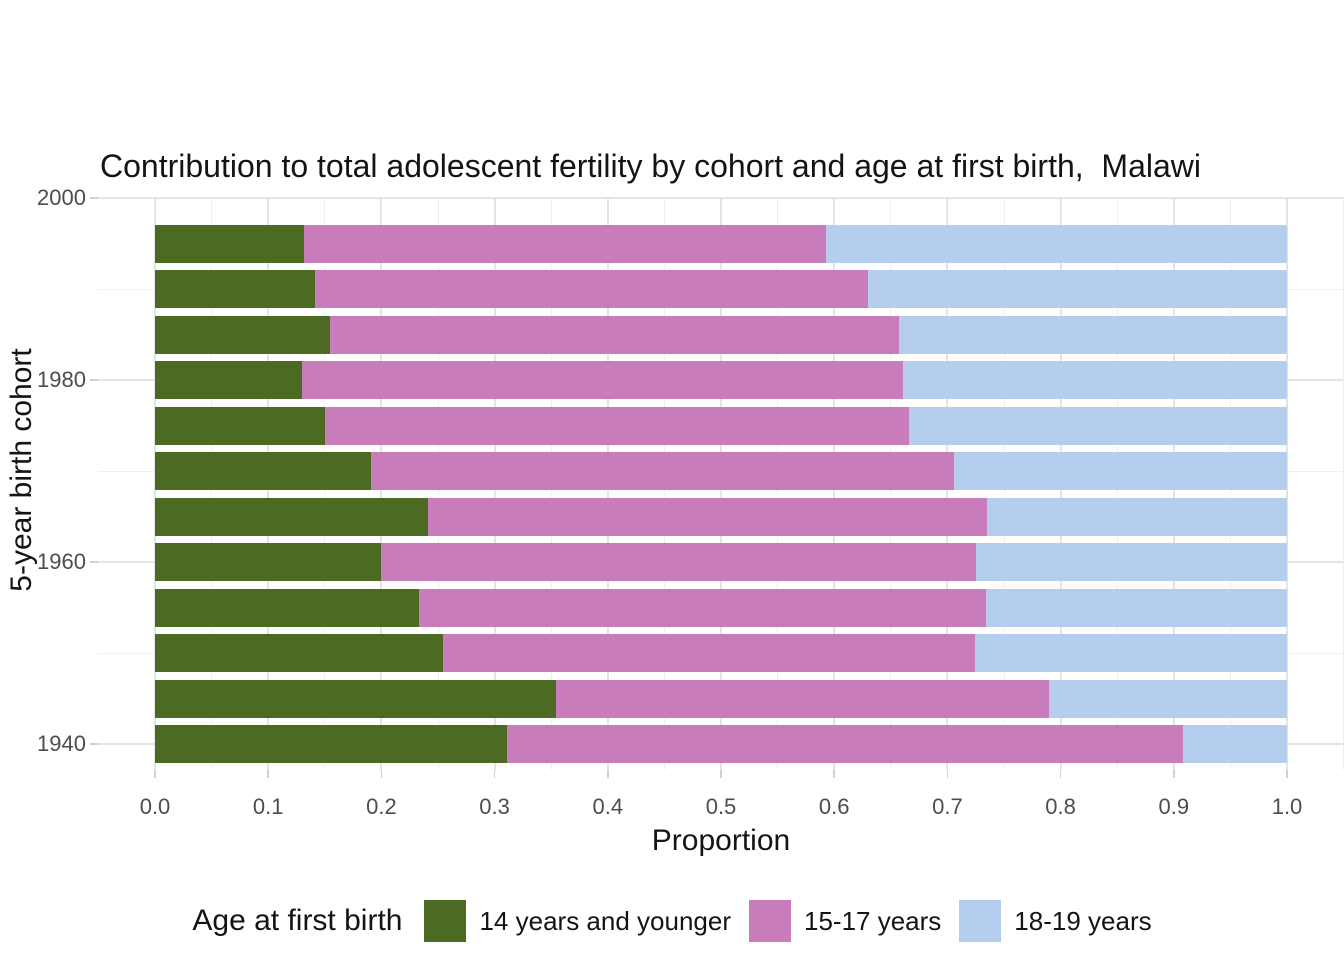 The image size is (1344, 960). I want to click on y-tick-label: 1960, so click(61, 561).